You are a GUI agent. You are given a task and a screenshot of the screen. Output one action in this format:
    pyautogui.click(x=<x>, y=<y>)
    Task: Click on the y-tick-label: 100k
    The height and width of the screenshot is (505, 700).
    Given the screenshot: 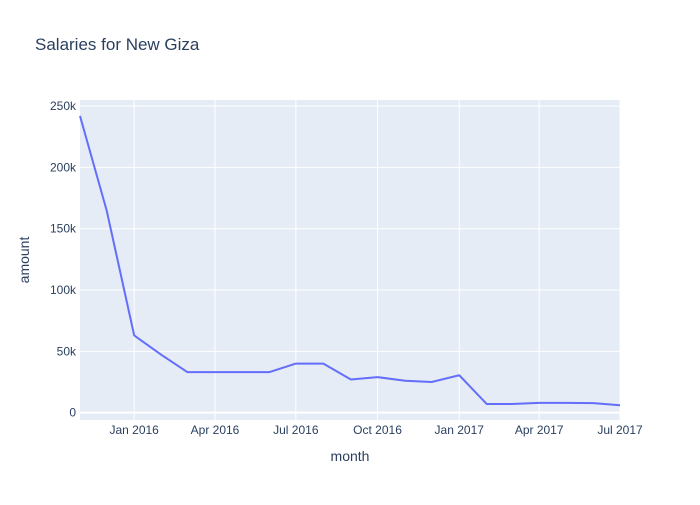 What is the action you would take?
    pyautogui.click(x=63, y=290)
    